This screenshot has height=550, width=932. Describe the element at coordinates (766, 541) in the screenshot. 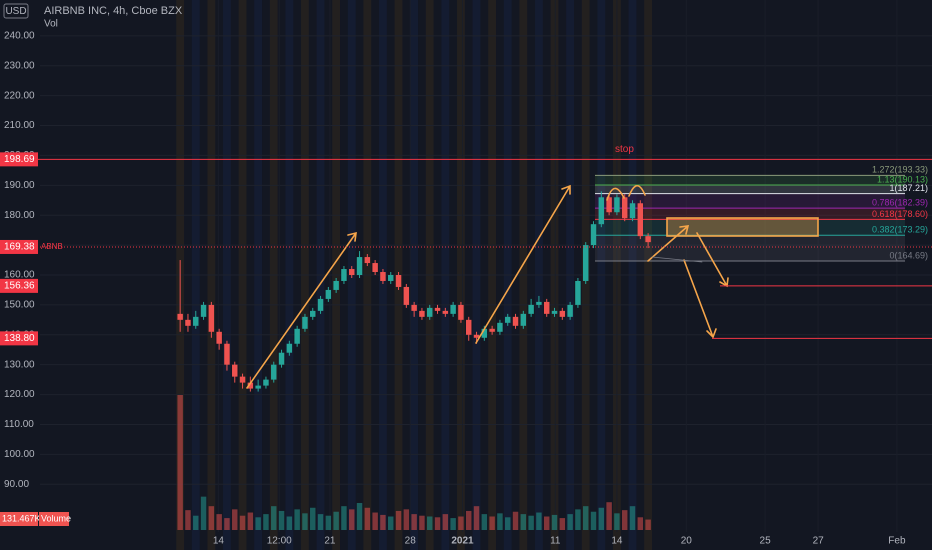

I see `x-tick-label: 25` at that location.